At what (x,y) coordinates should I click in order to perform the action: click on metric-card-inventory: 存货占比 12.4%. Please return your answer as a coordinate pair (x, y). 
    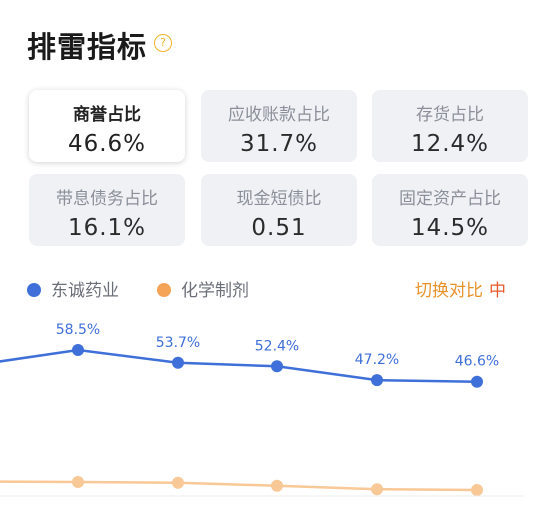
    Looking at the image, I should click on (450, 126).